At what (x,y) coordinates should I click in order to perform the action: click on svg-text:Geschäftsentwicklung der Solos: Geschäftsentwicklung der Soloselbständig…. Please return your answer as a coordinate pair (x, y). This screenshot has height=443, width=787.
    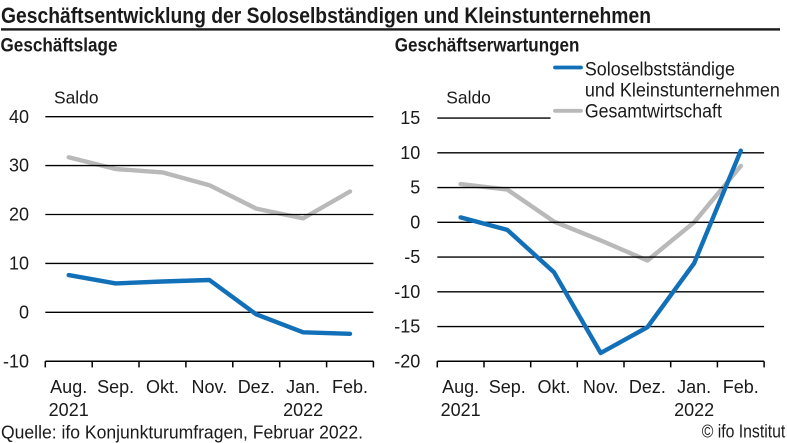
    Looking at the image, I should click on (326, 15).